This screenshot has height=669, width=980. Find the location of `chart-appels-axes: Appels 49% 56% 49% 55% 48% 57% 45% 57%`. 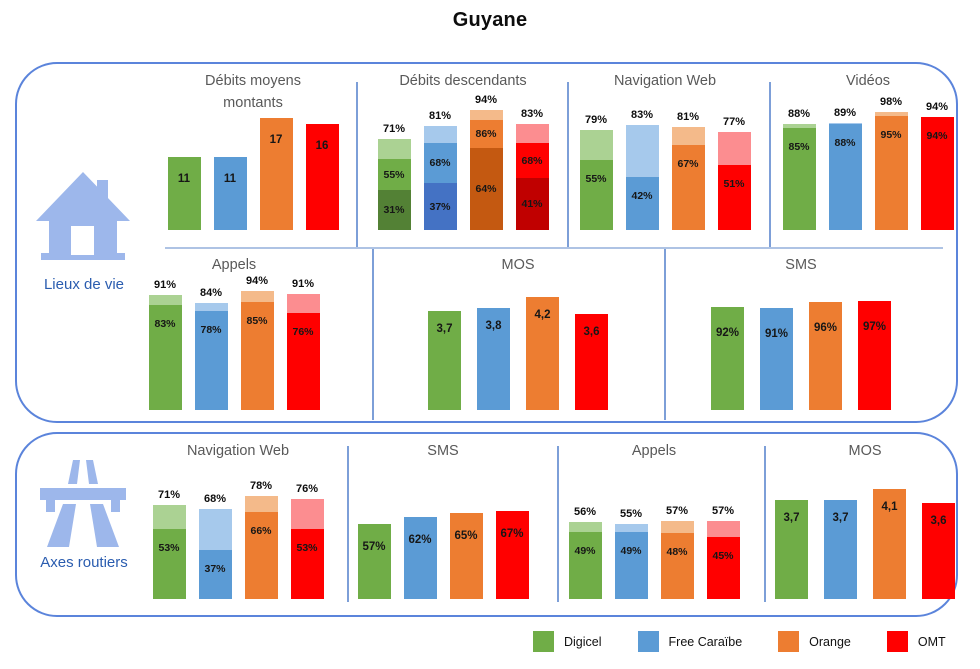

chart-appels-axes: Appels 49% 56% 49% 55% 48% 57% 45% 57% is located at coordinates (654, 519).